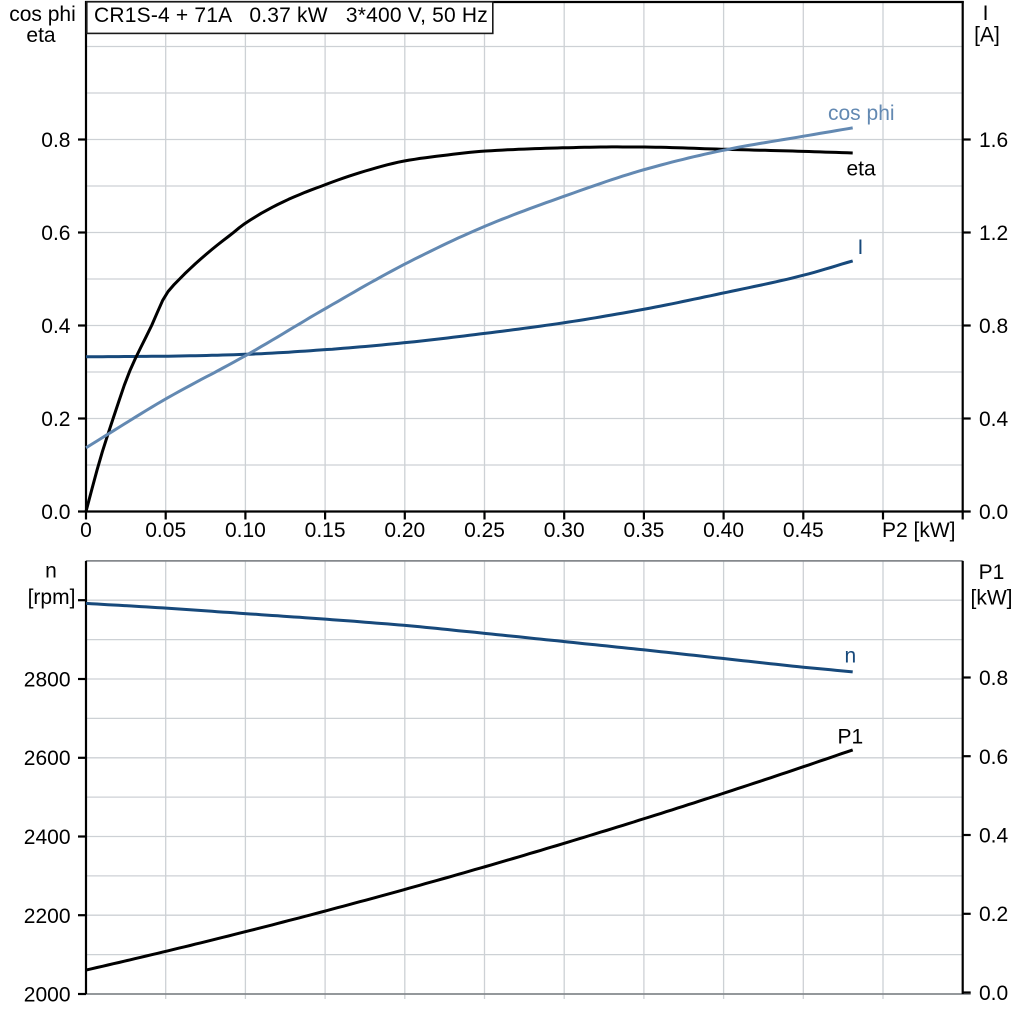 The width and height of the screenshot is (1024, 1029). What do you see at coordinates (47, 680) in the screenshot?
I see `svg-text: 2800` at bounding box center [47, 680].